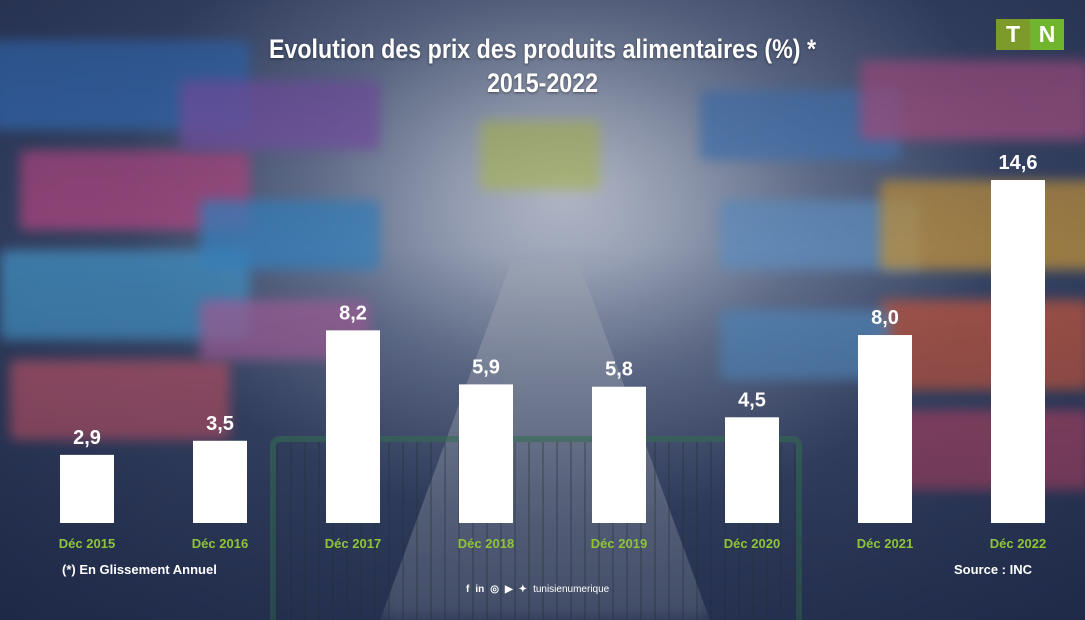 The width and height of the screenshot is (1085, 620). Describe the element at coordinates (87, 543) in the screenshot. I see `category-label-0: Déc 2015` at that location.